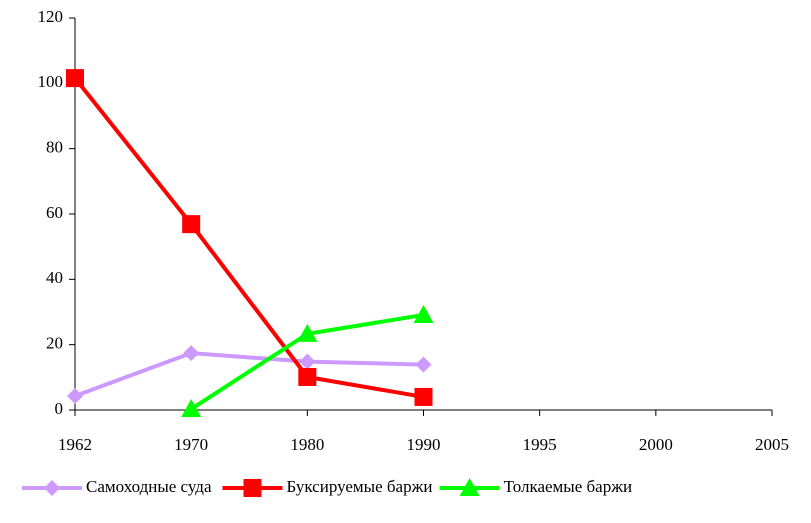  What do you see at coordinates (656, 444) in the screenshot?
I see `x-tick-label: 2000` at bounding box center [656, 444].